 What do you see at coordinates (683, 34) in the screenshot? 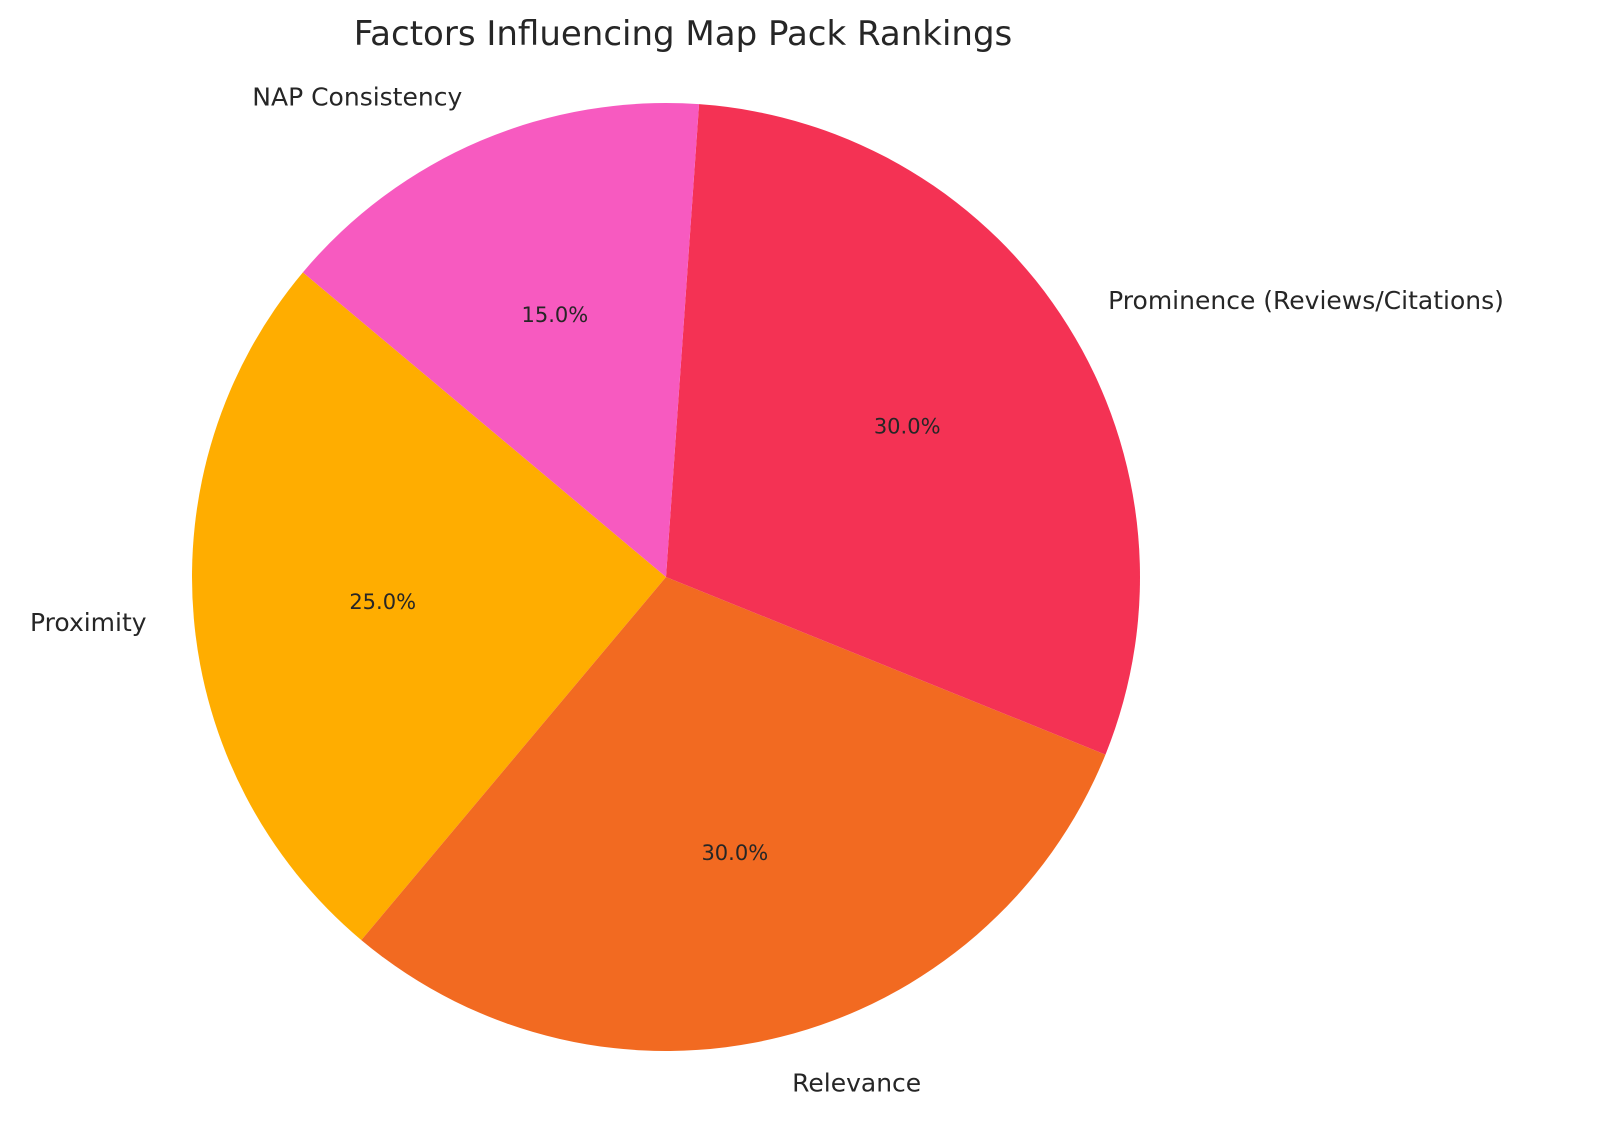
I see `chart-title: Factors Influencing Map Pack Rankings` at bounding box center [683, 34].